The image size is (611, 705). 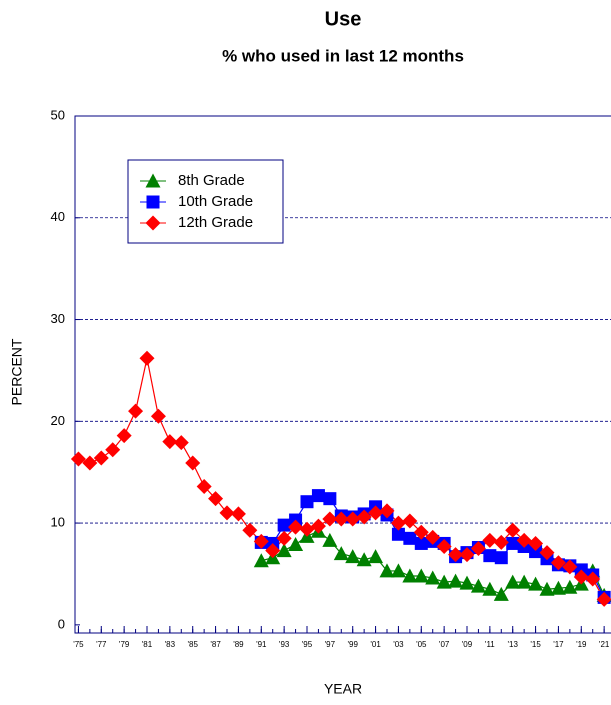 What do you see at coordinates (467, 644) in the screenshot?
I see `x-tick-label: '09` at bounding box center [467, 644].